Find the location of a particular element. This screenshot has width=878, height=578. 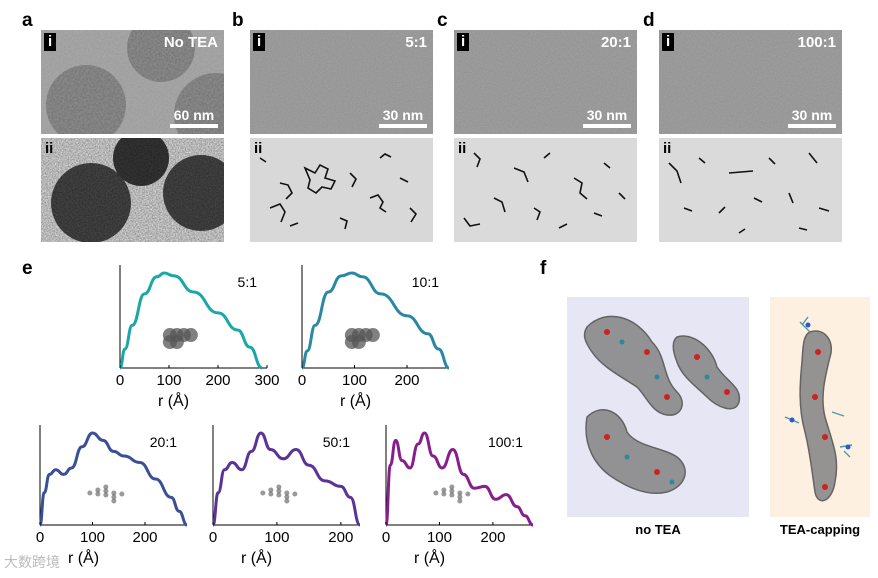

panel-label-f: f is located at coordinates (543, 268).